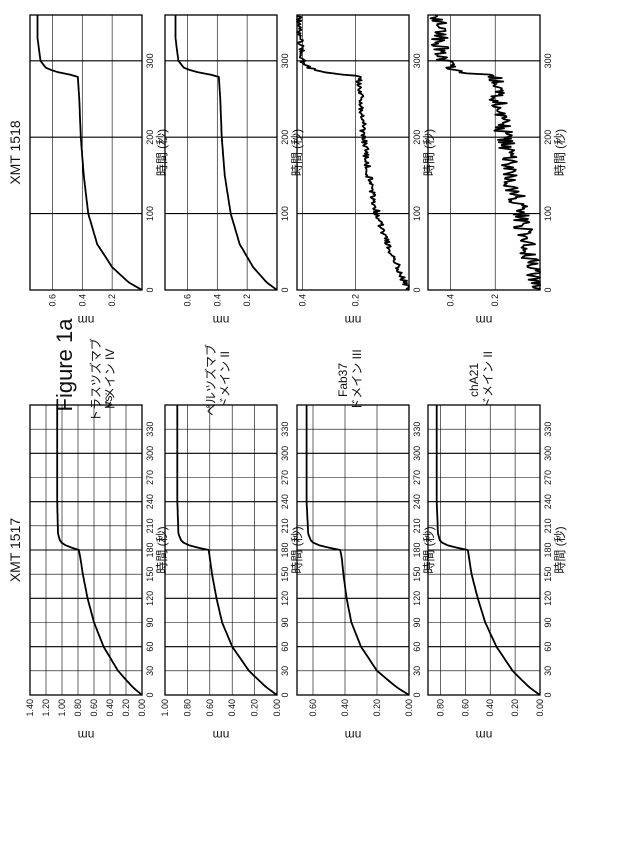 The image size is (622, 850). Describe the element at coordinates (46, 708) in the screenshot. I see `y-tick-label: 1.20` at that location.